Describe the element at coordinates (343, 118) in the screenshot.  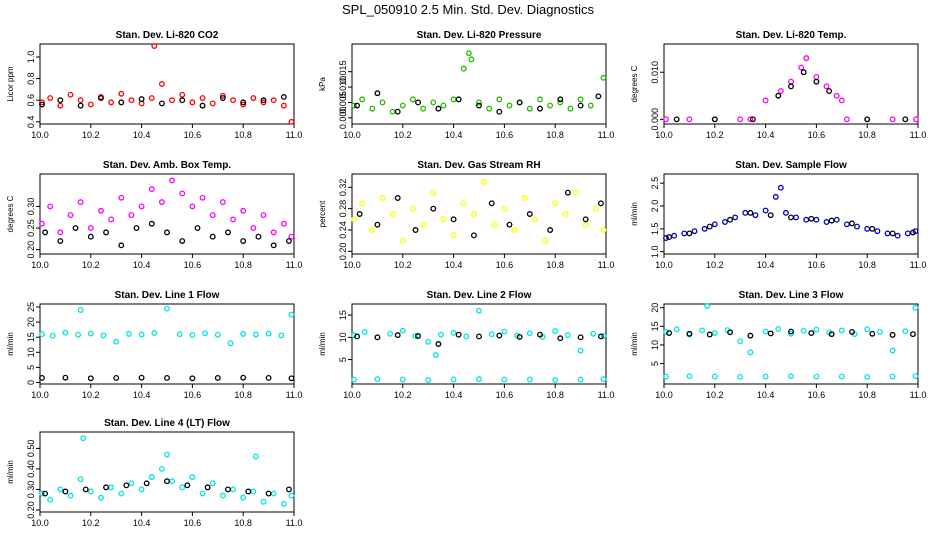
I see `y-tick-label: 0.000` at that location.